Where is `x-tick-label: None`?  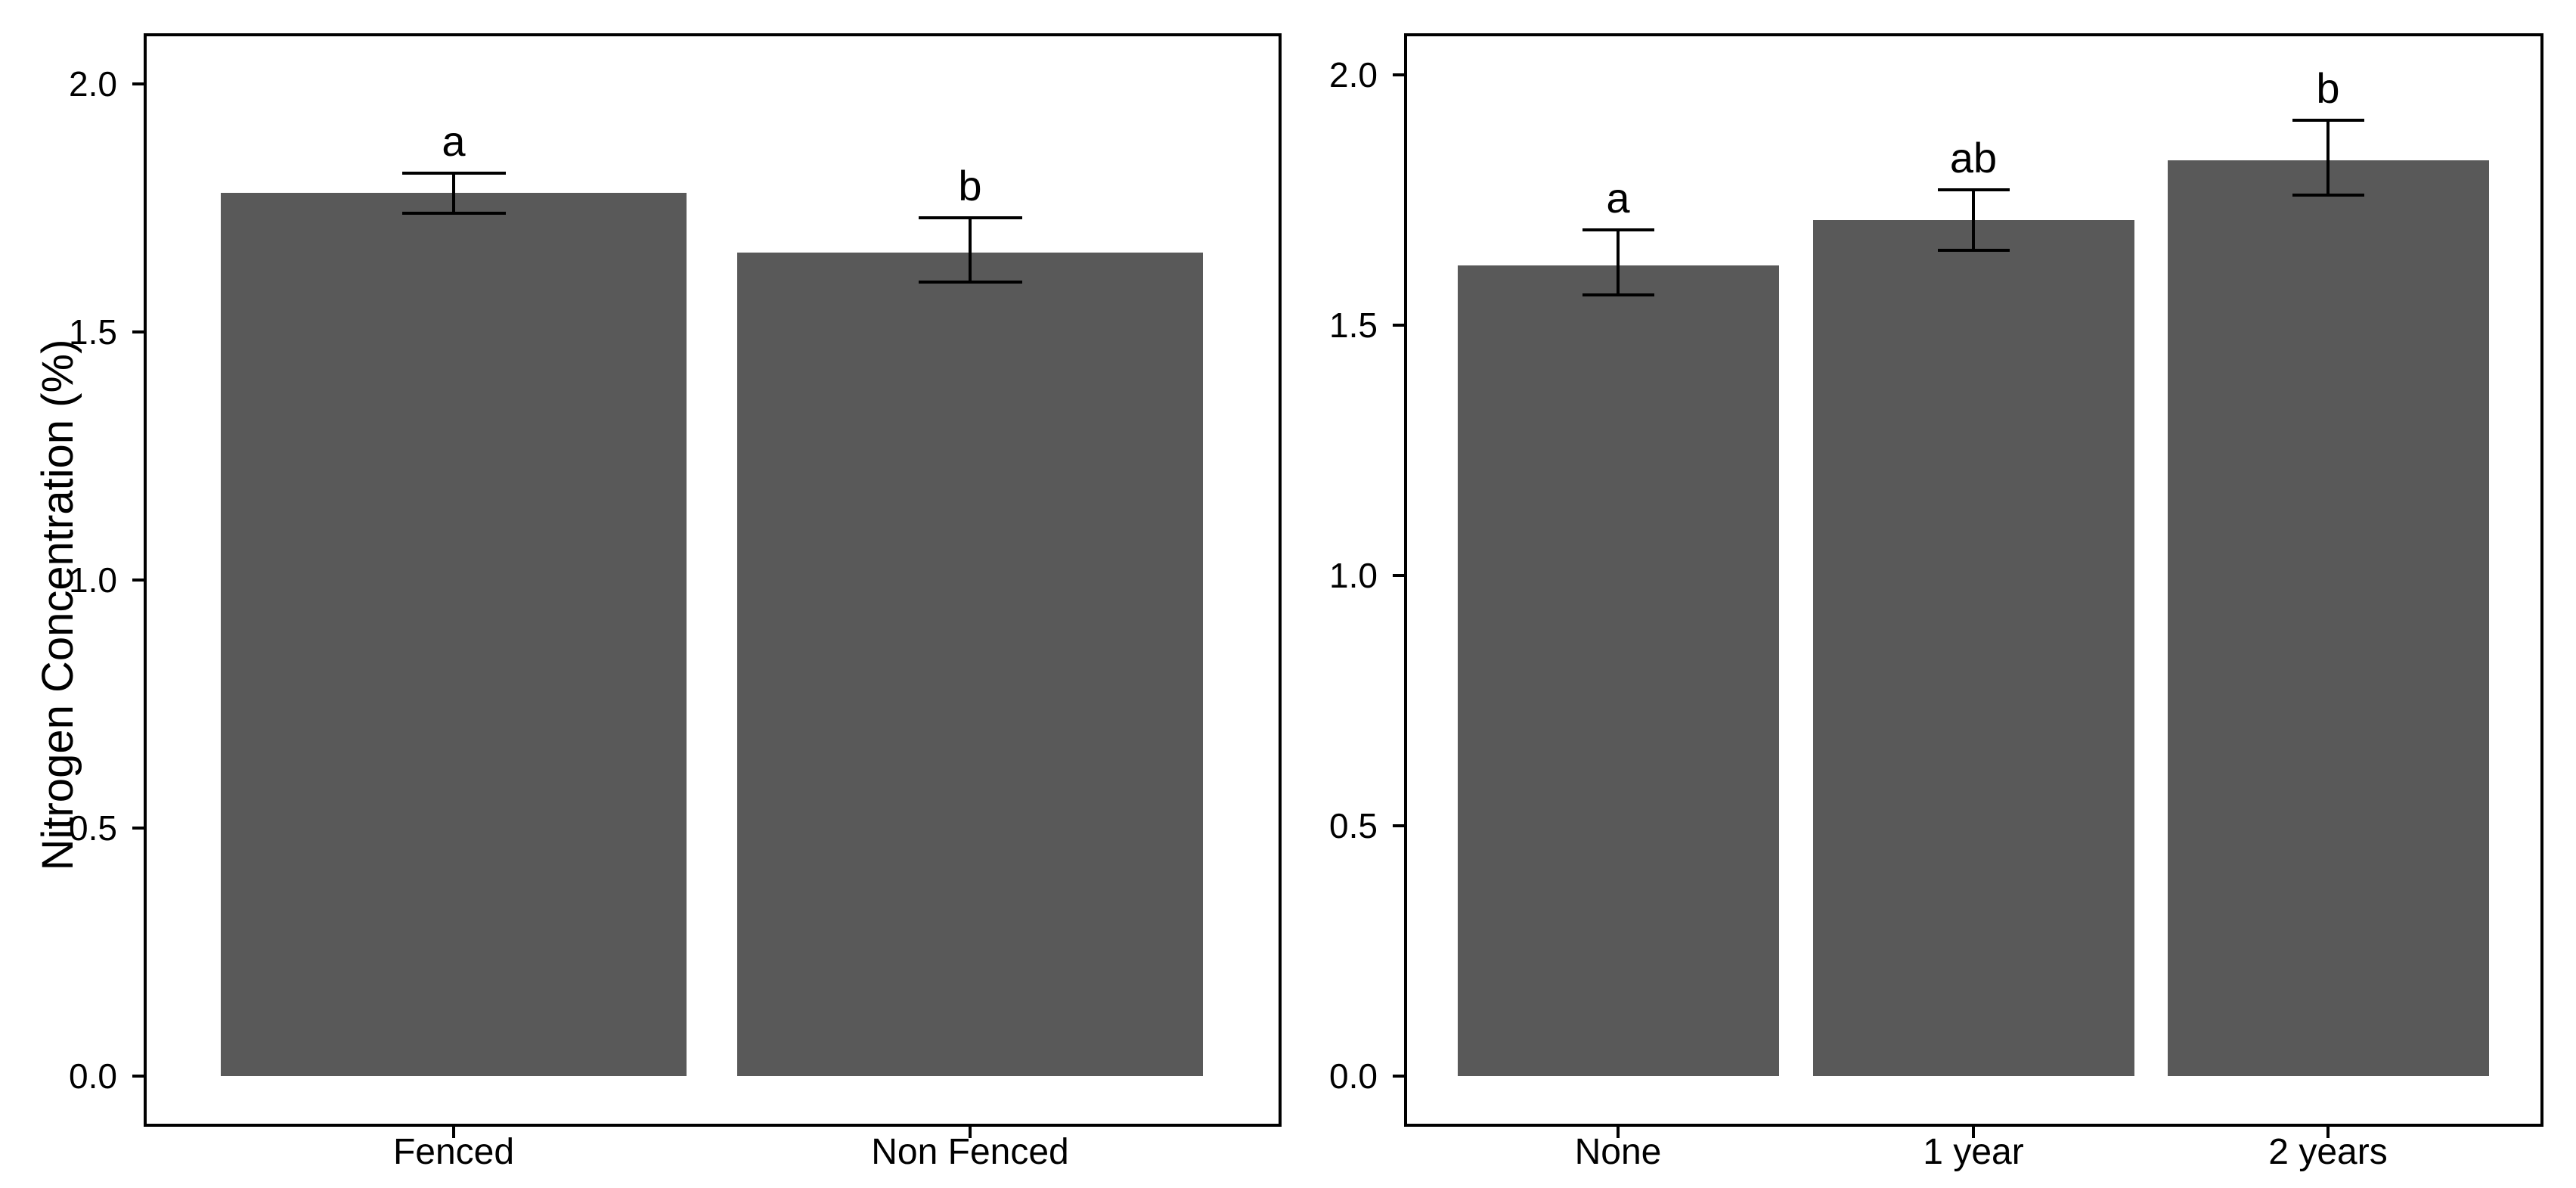
x-tick-label: None is located at coordinates (1618, 1152).